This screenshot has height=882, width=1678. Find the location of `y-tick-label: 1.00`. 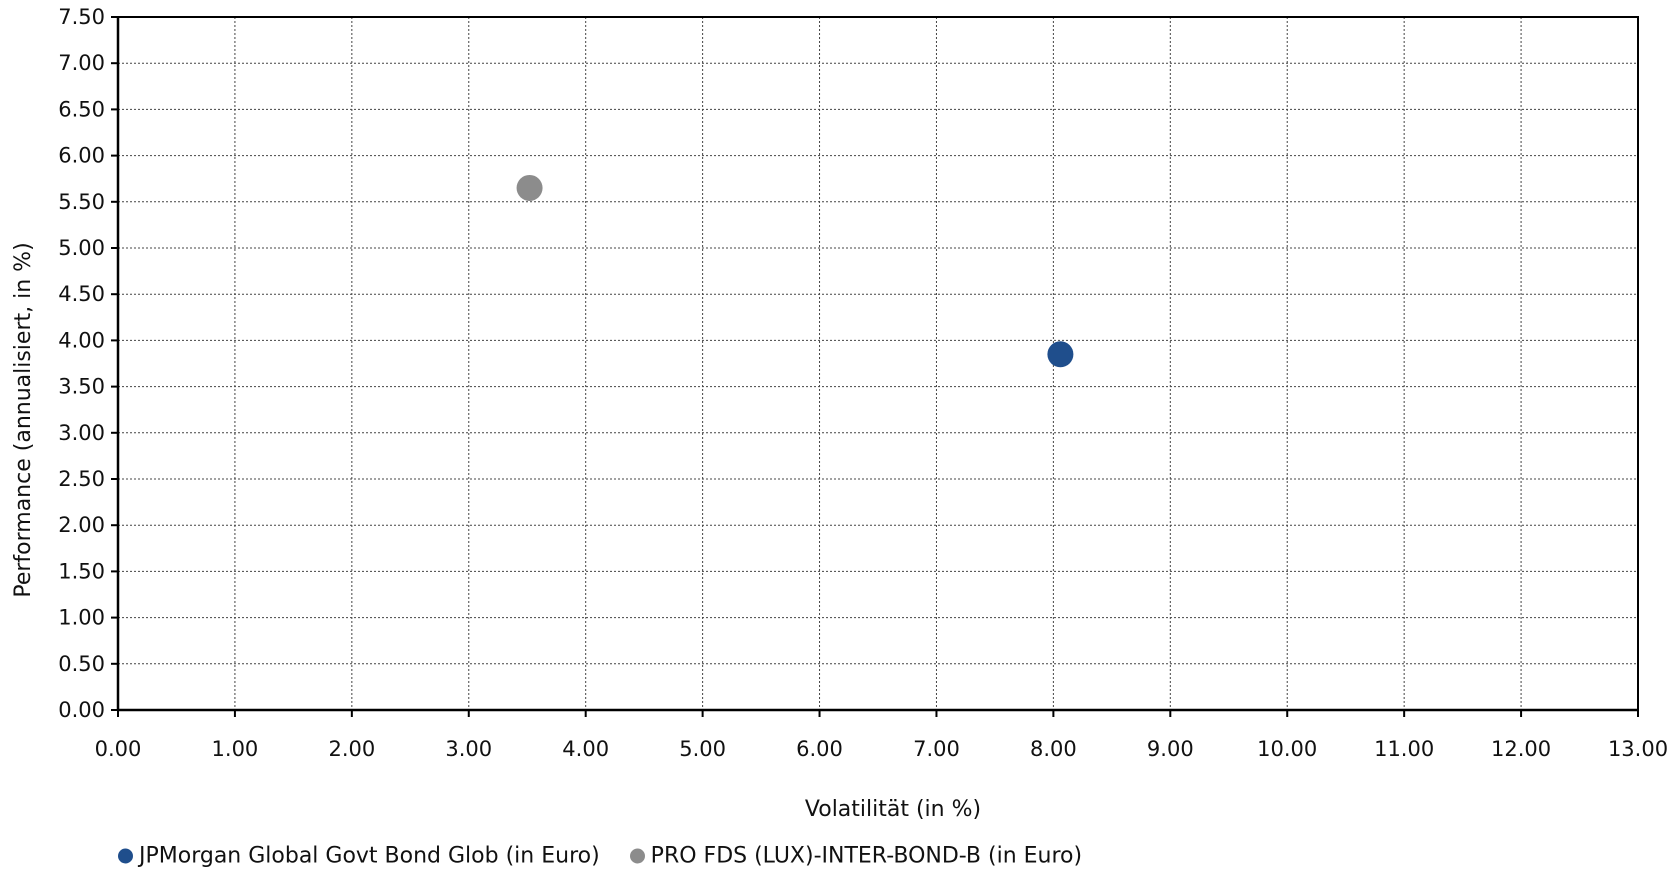

y-tick-label: 1.00 is located at coordinates (81, 618).